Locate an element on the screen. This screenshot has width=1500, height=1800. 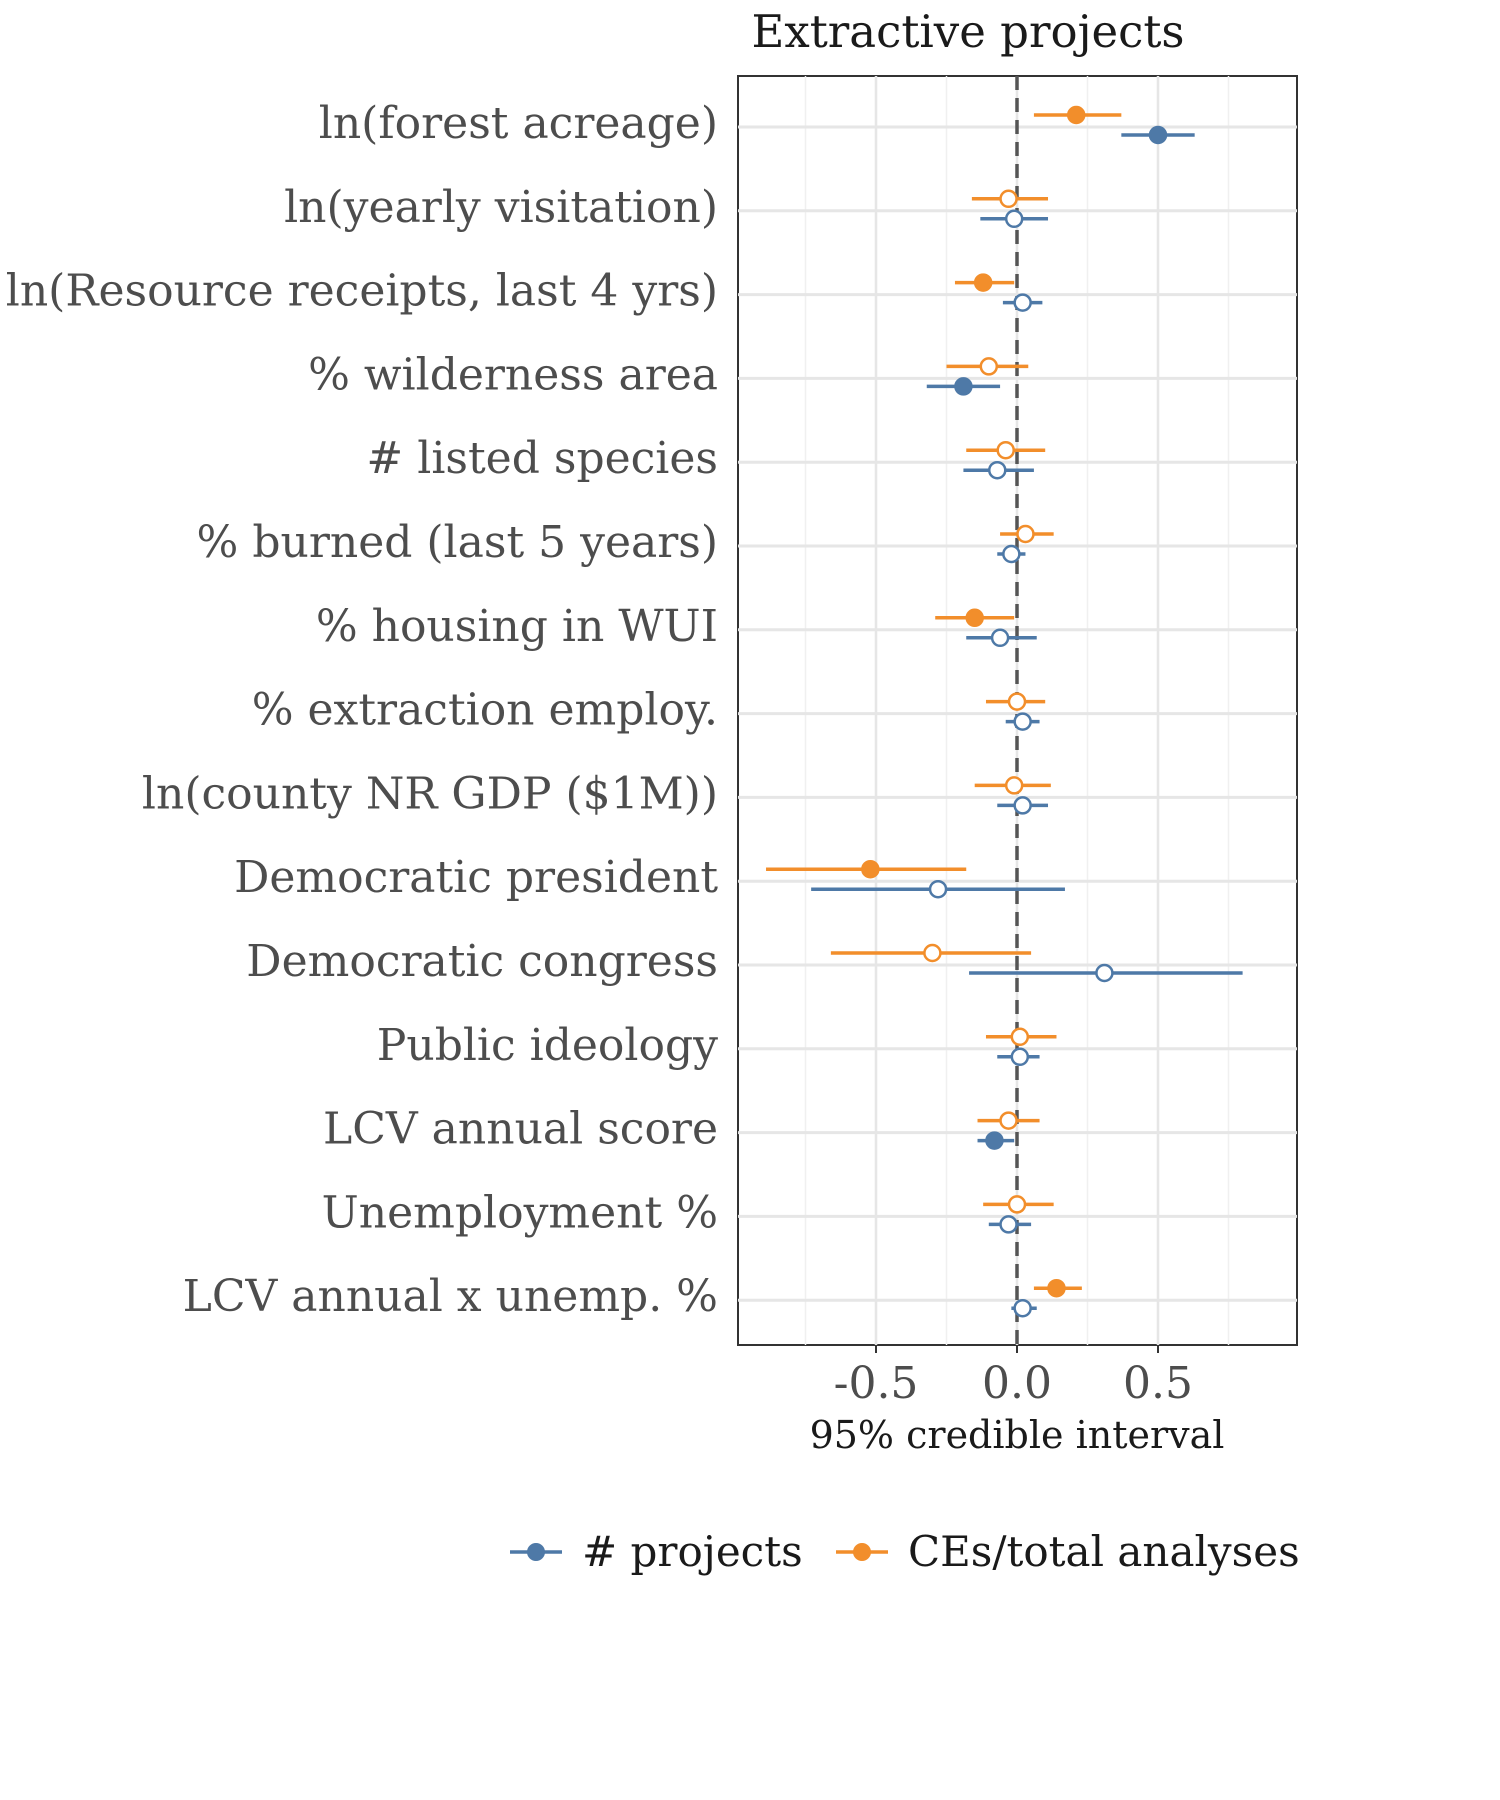
y-tick-label: LCV annual score is located at coordinates (520, 1129).